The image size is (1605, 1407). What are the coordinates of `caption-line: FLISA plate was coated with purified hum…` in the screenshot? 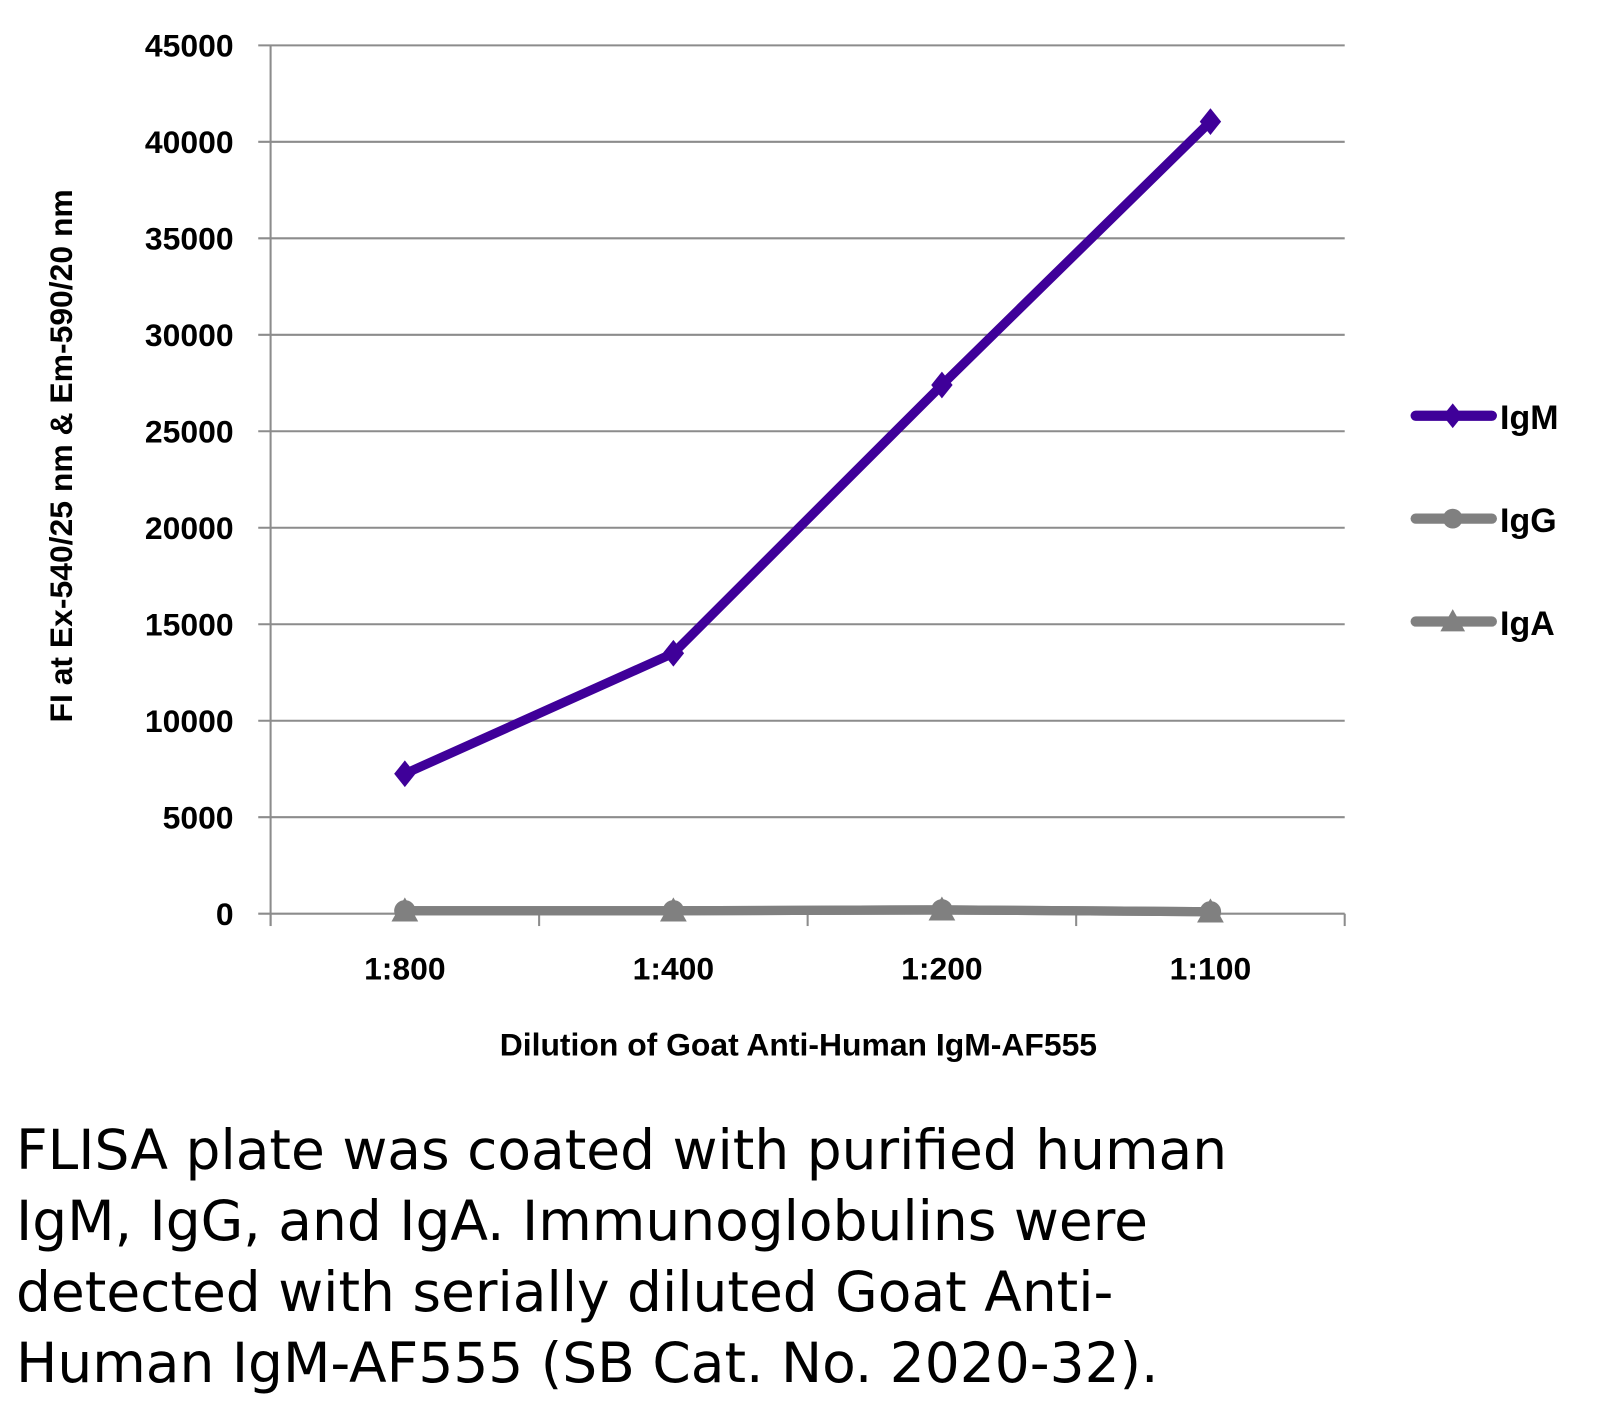 It's located at (622, 1150).